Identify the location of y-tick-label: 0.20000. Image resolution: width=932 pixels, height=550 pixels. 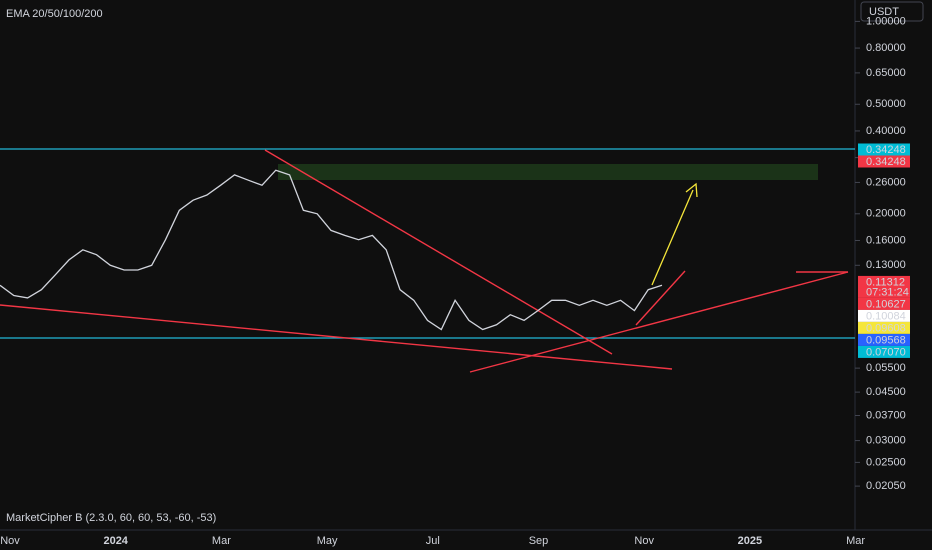
(886, 214).